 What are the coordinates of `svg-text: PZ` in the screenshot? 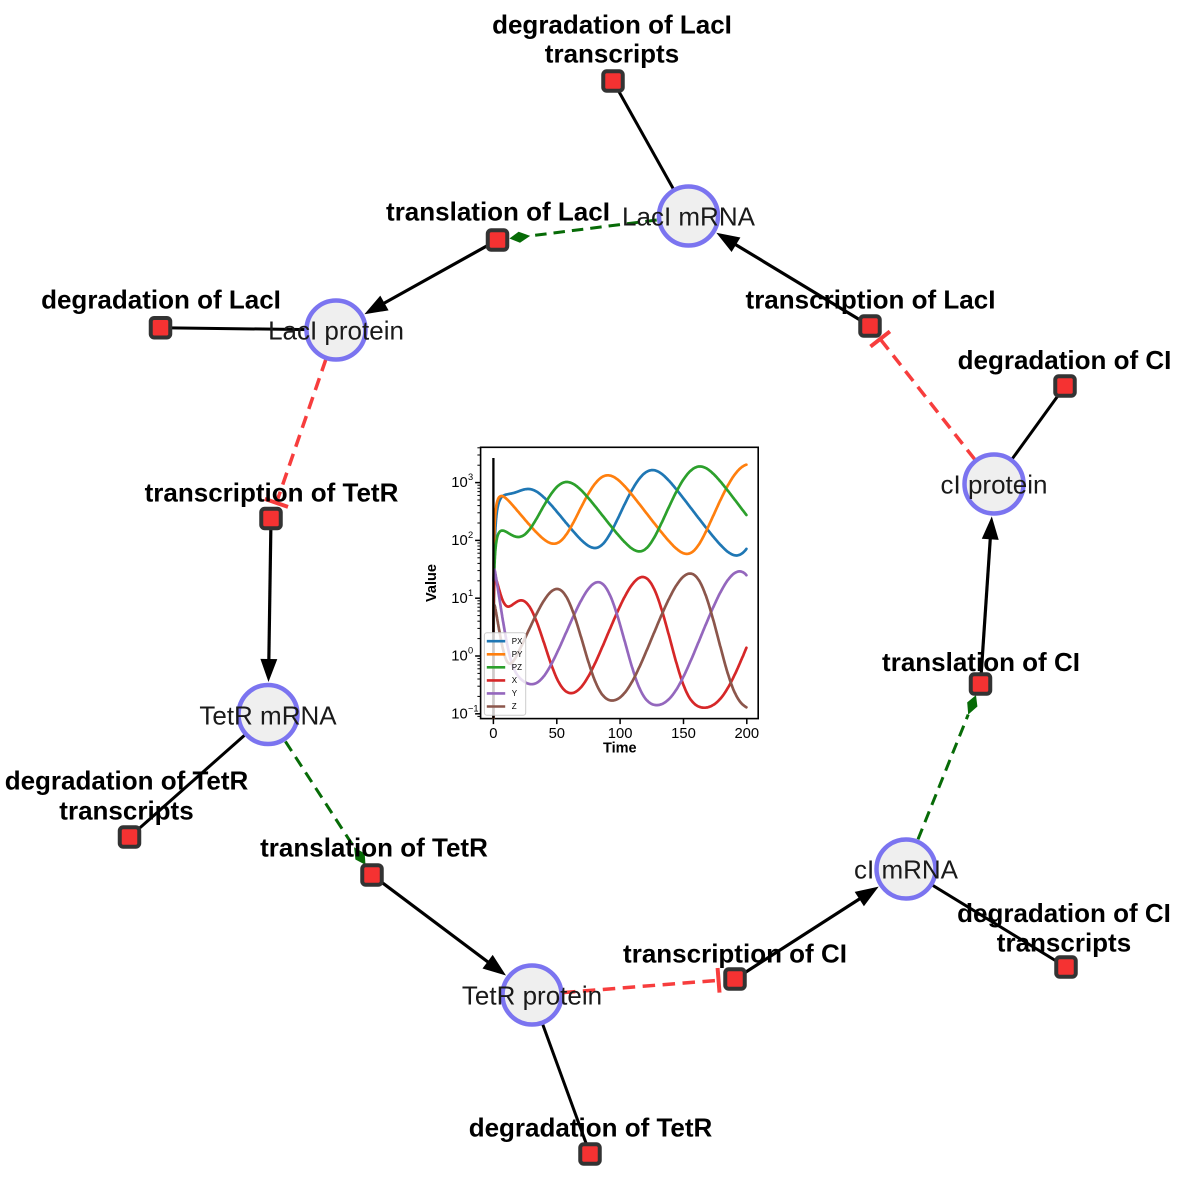 It's located at (517, 667).